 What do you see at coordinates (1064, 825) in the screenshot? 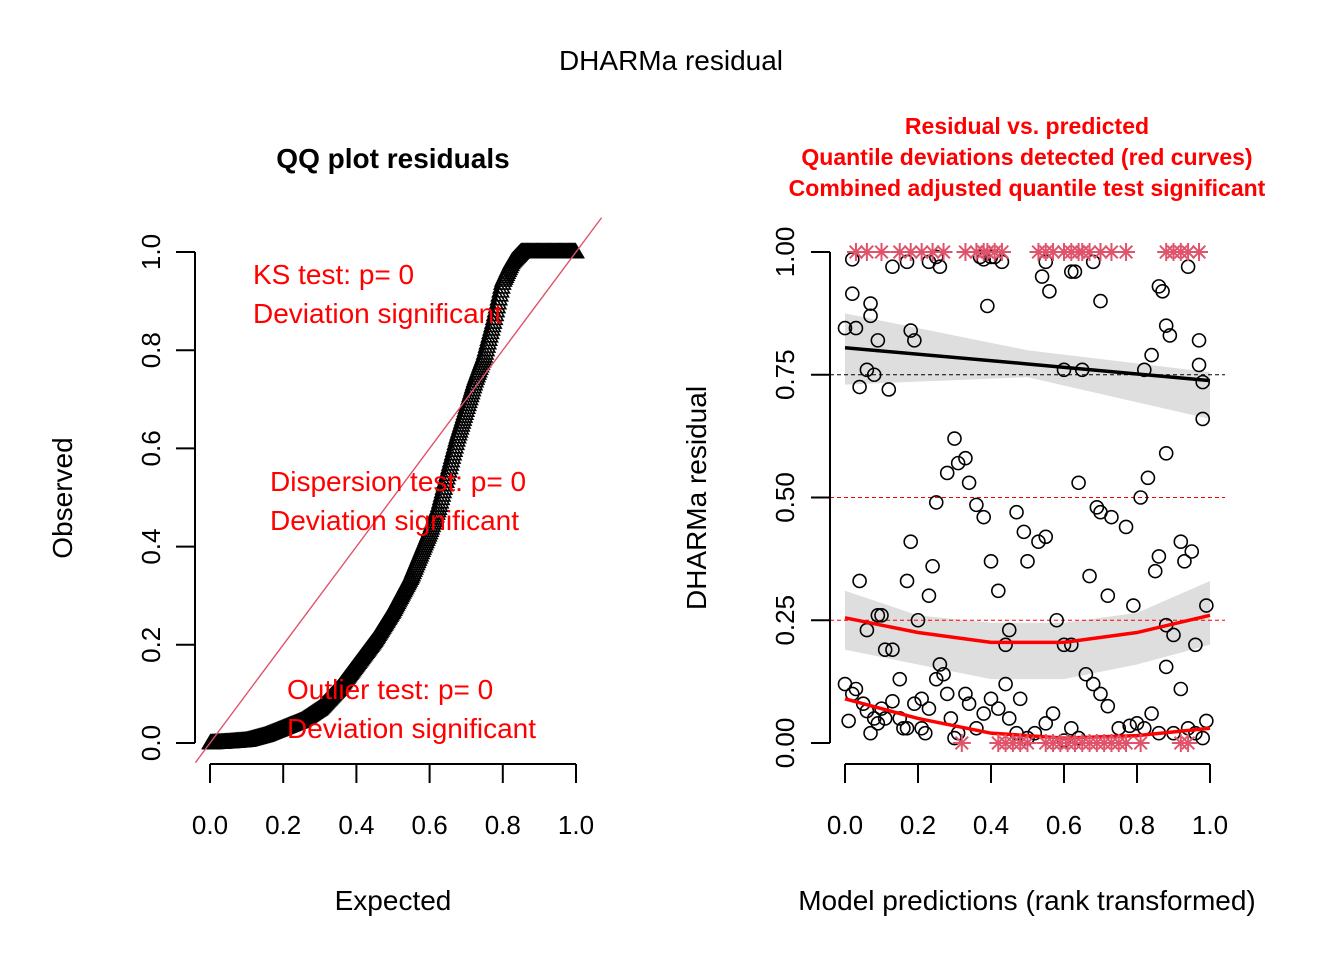
I see `rp-x-tick-label: 0.6` at bounding box center [1064, 825].